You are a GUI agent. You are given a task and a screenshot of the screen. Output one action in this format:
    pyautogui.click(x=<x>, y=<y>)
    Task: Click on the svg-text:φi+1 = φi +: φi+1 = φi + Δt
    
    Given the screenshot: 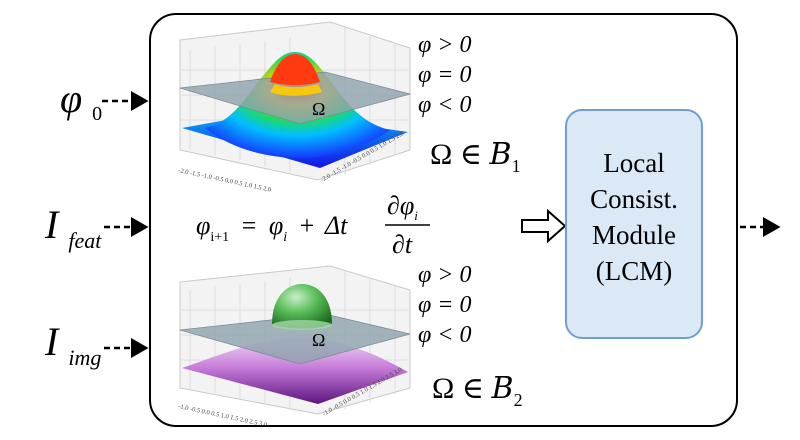 What is the action you would take?
    pyautogui.click(x=272, y=229)
    